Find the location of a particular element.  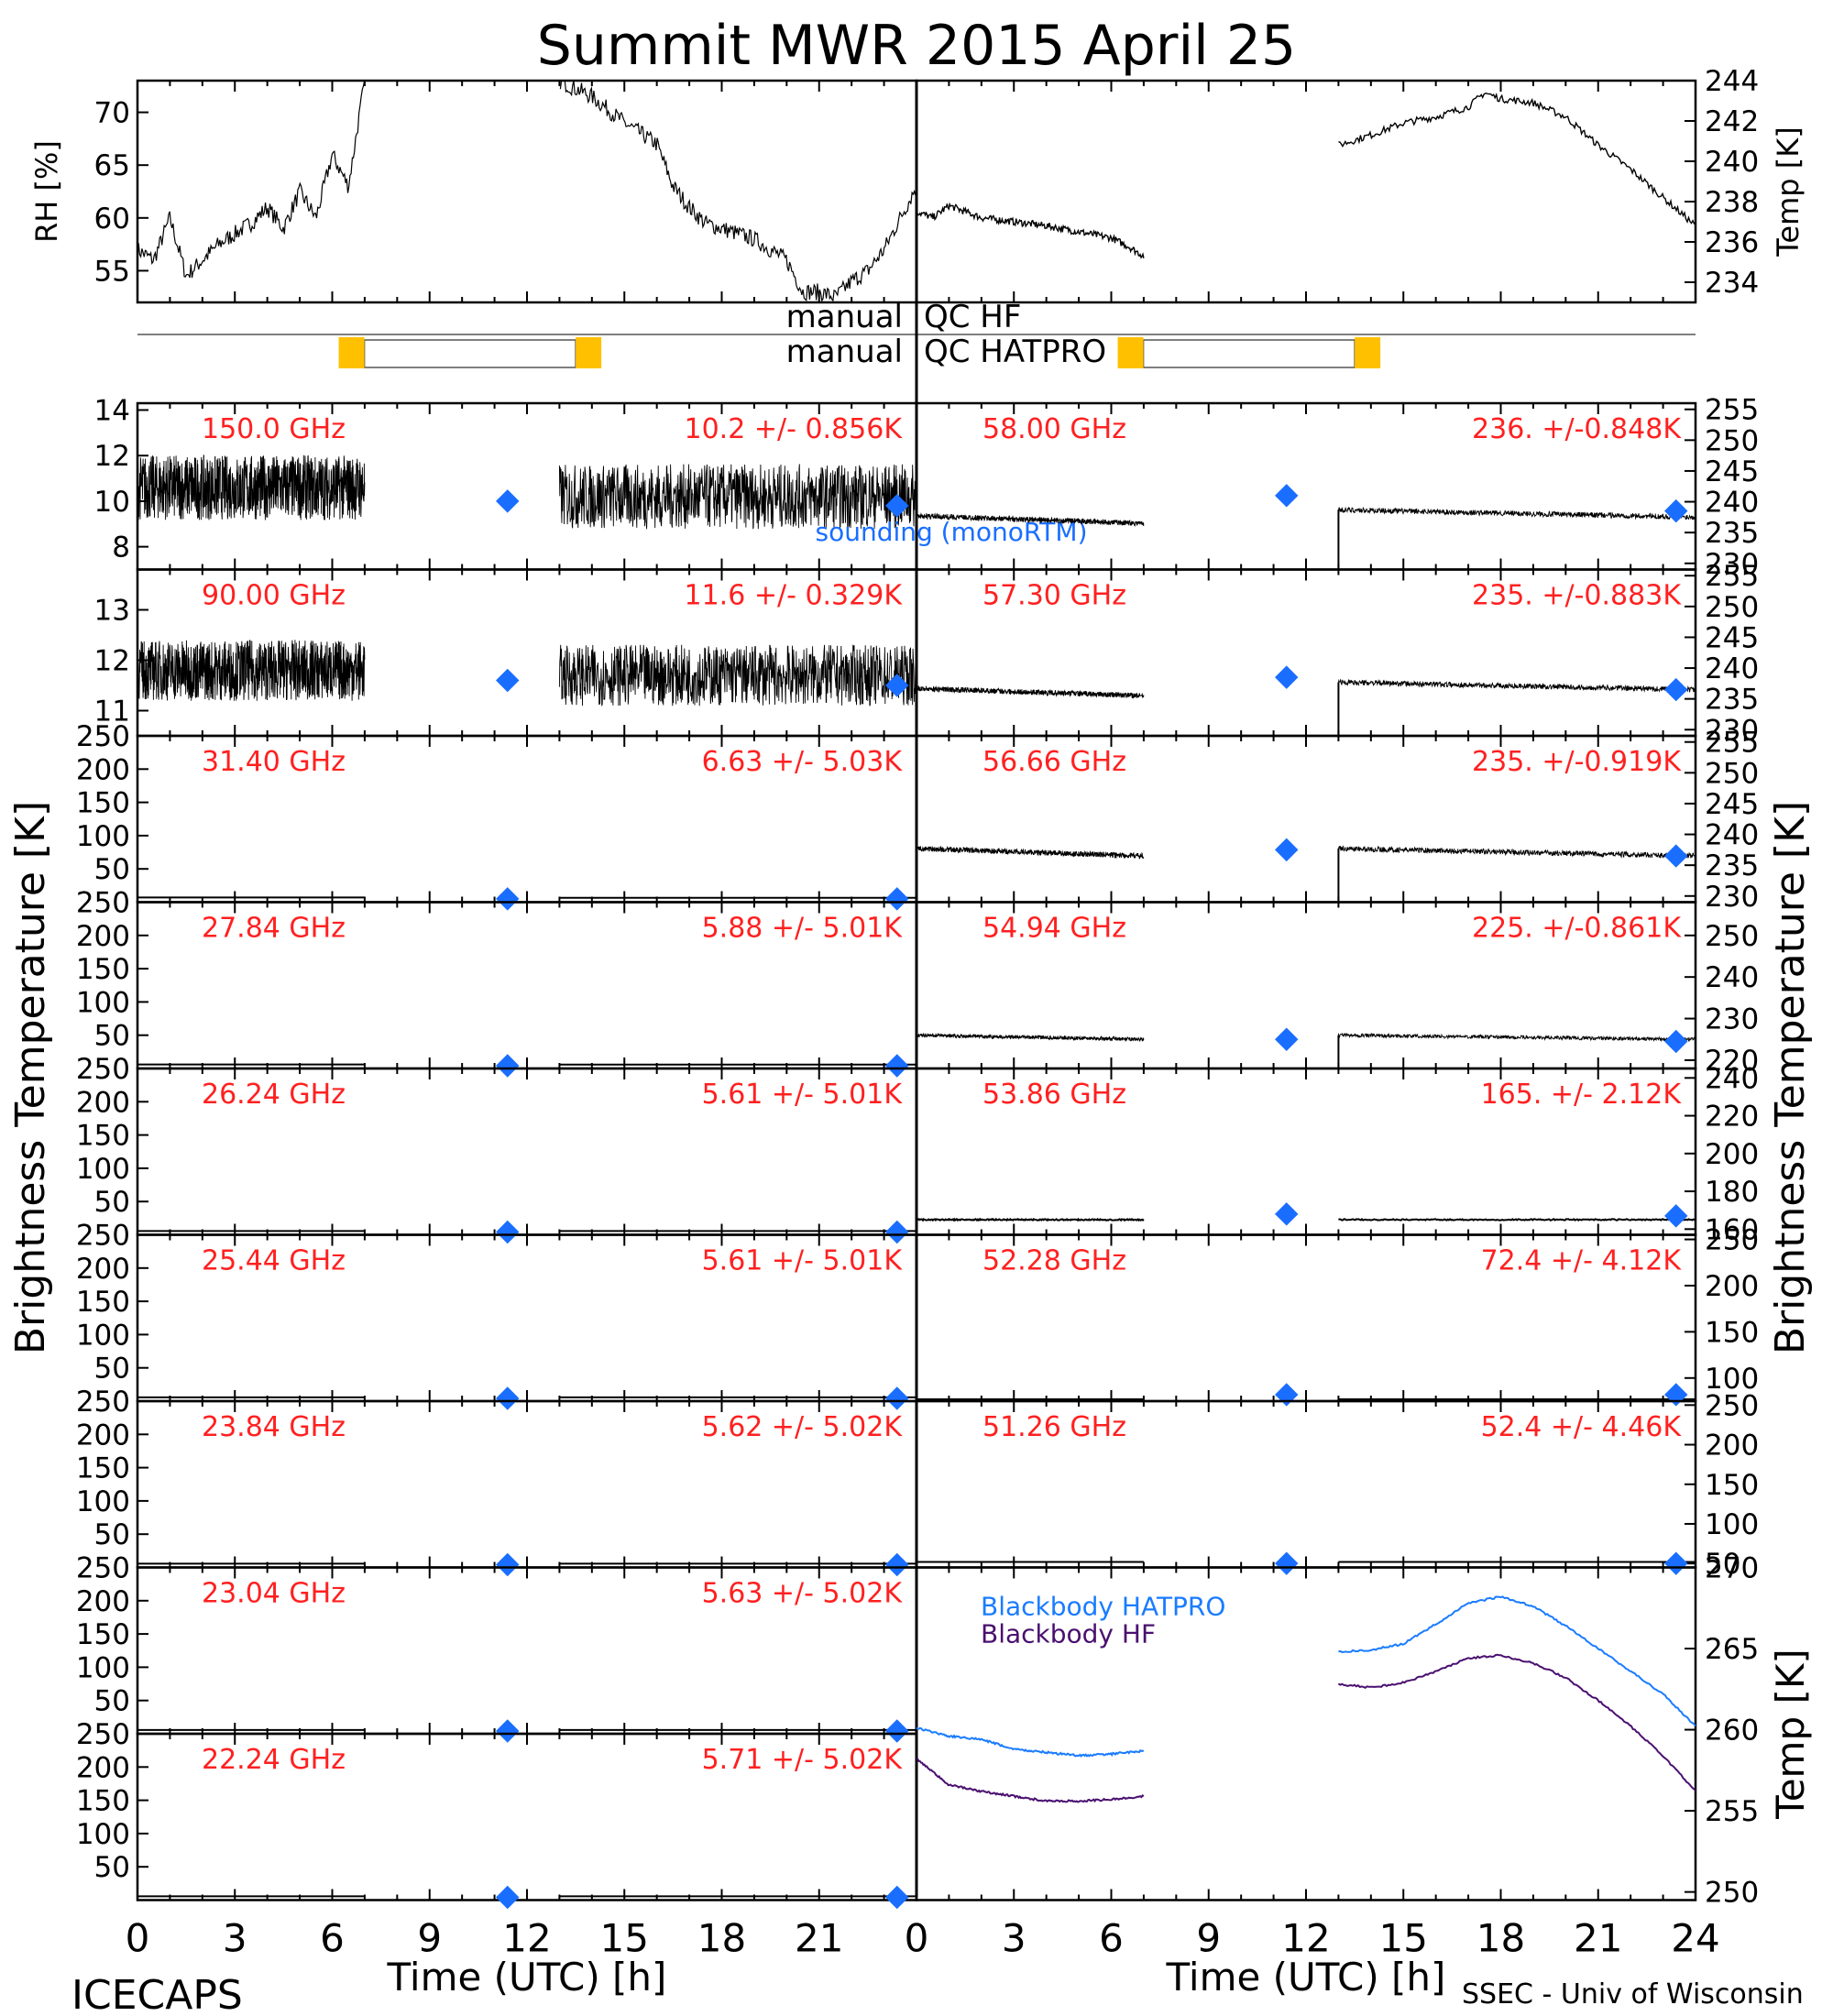

left-xtick-label: 0 is located at coordinates (138, 1938).